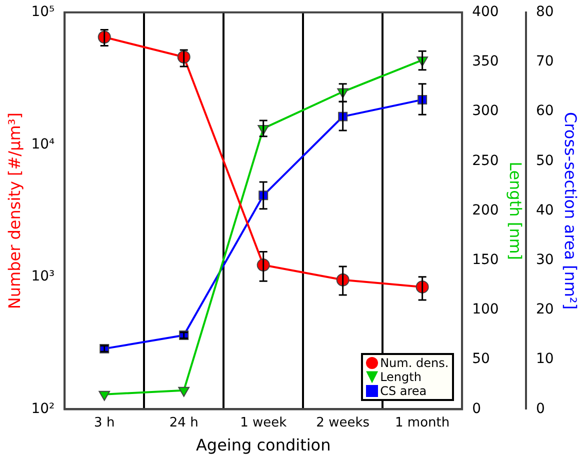 Image resolution: width=585 pixels, height=456 pixels. I want to click on y3-tick-label: 70, so click(545, 62).